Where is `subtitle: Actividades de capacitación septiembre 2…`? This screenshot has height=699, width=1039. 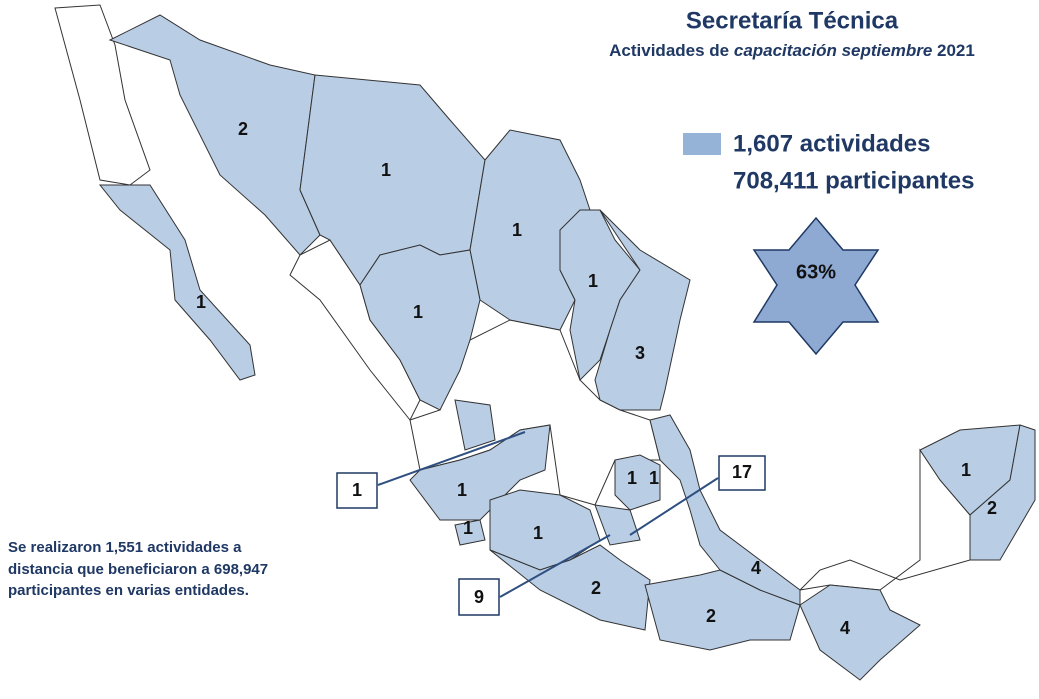 subtitle: Actividades de capacitación septiembre 2… is located at coordinates (792, 50).